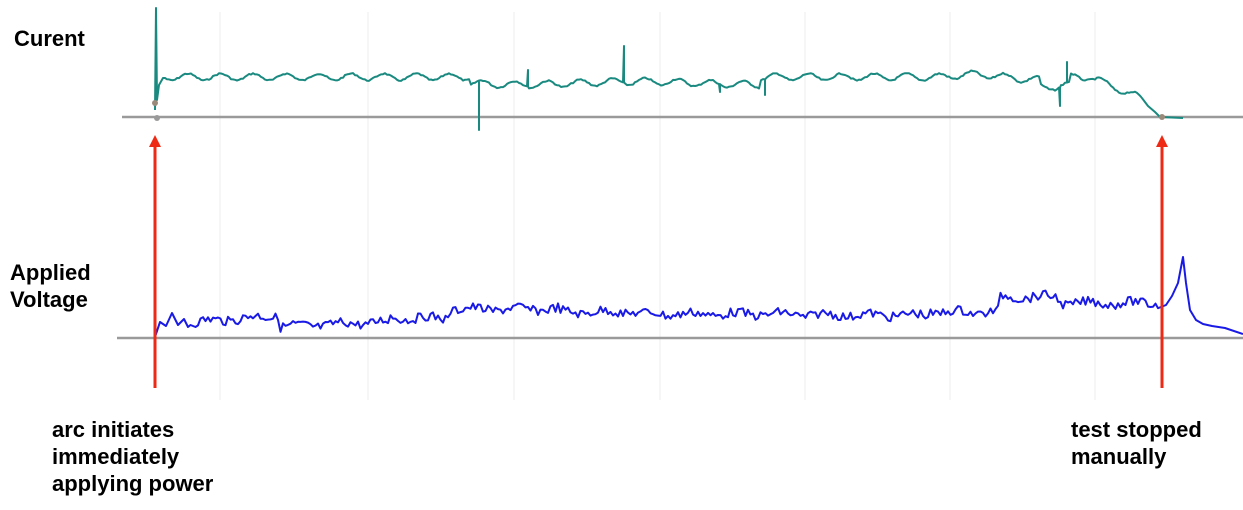 The image size is (1243, 510). I want to click on current-start-marker, so click(155, 103).